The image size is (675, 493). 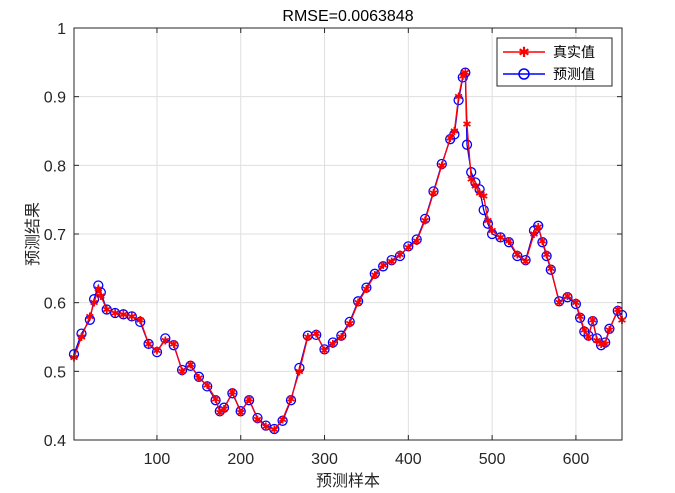 What do you see at coordinates (55, 98) in the screenshot?
I see `y-tick-label: 0.9` at bounding box center [55, 98].